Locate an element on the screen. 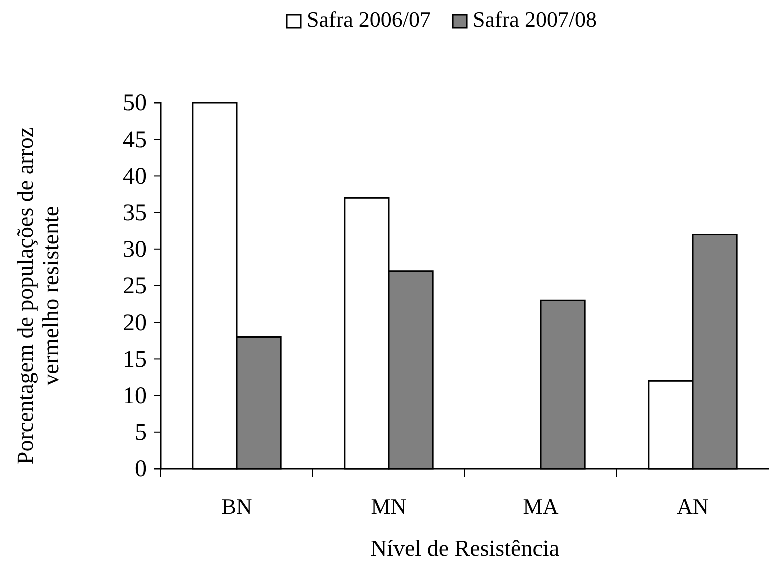 The height and width of the screenshot is (574, 774). y-tick-label: 0 is located at coordinates (141, 469).